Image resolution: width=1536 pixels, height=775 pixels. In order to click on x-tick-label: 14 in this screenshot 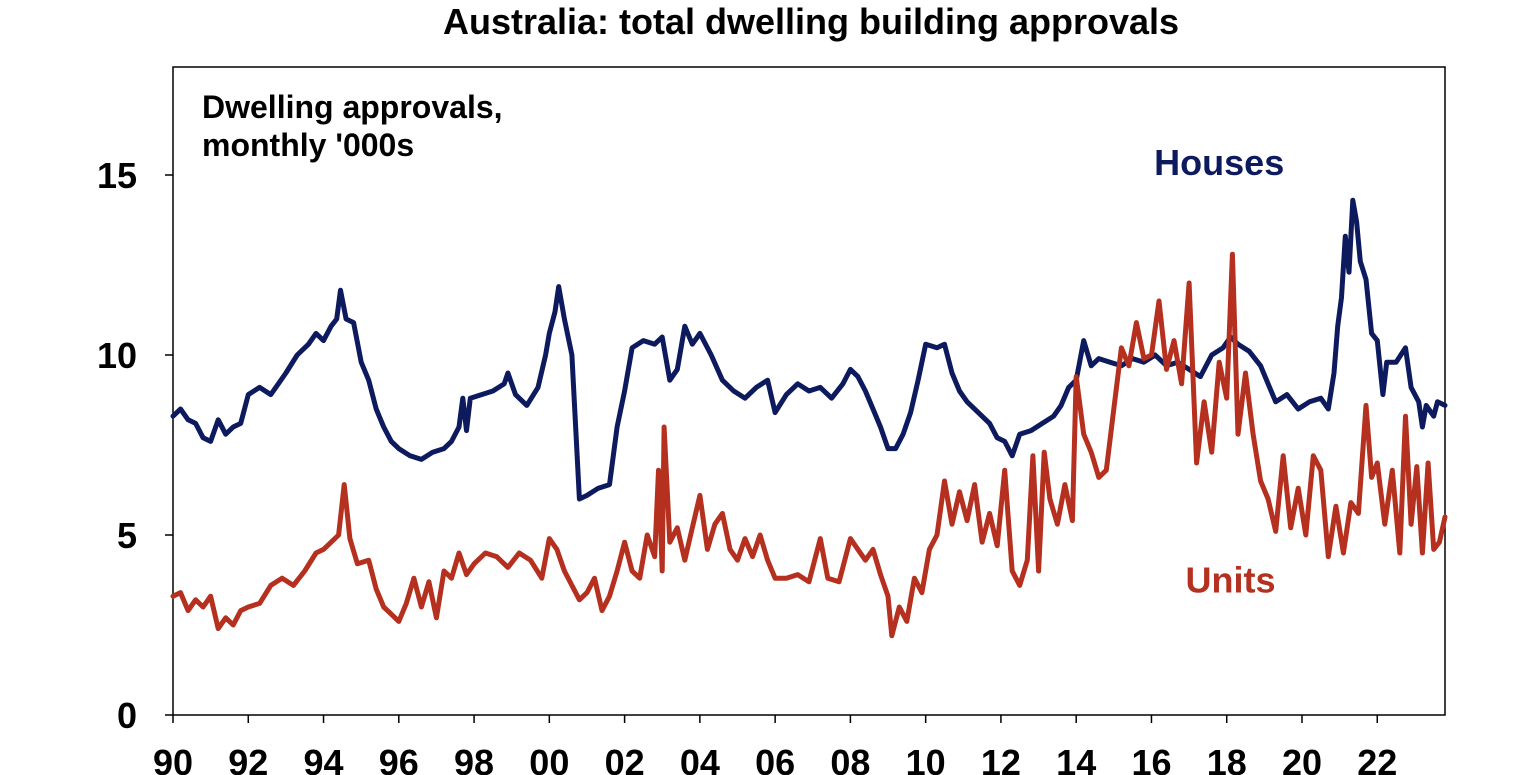, I will do `click(1076, 758)`.